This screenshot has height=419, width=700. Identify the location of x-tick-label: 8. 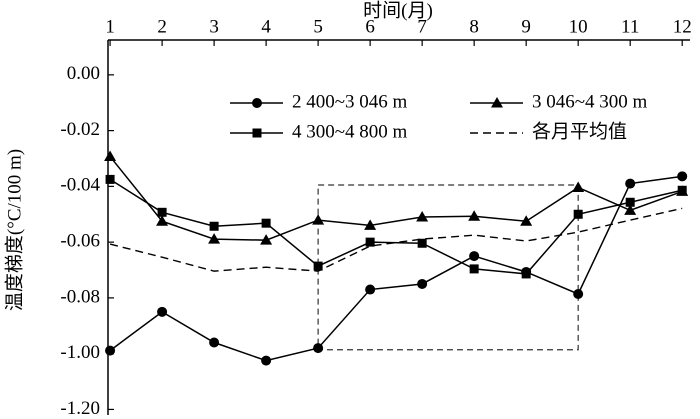
(474, 26).